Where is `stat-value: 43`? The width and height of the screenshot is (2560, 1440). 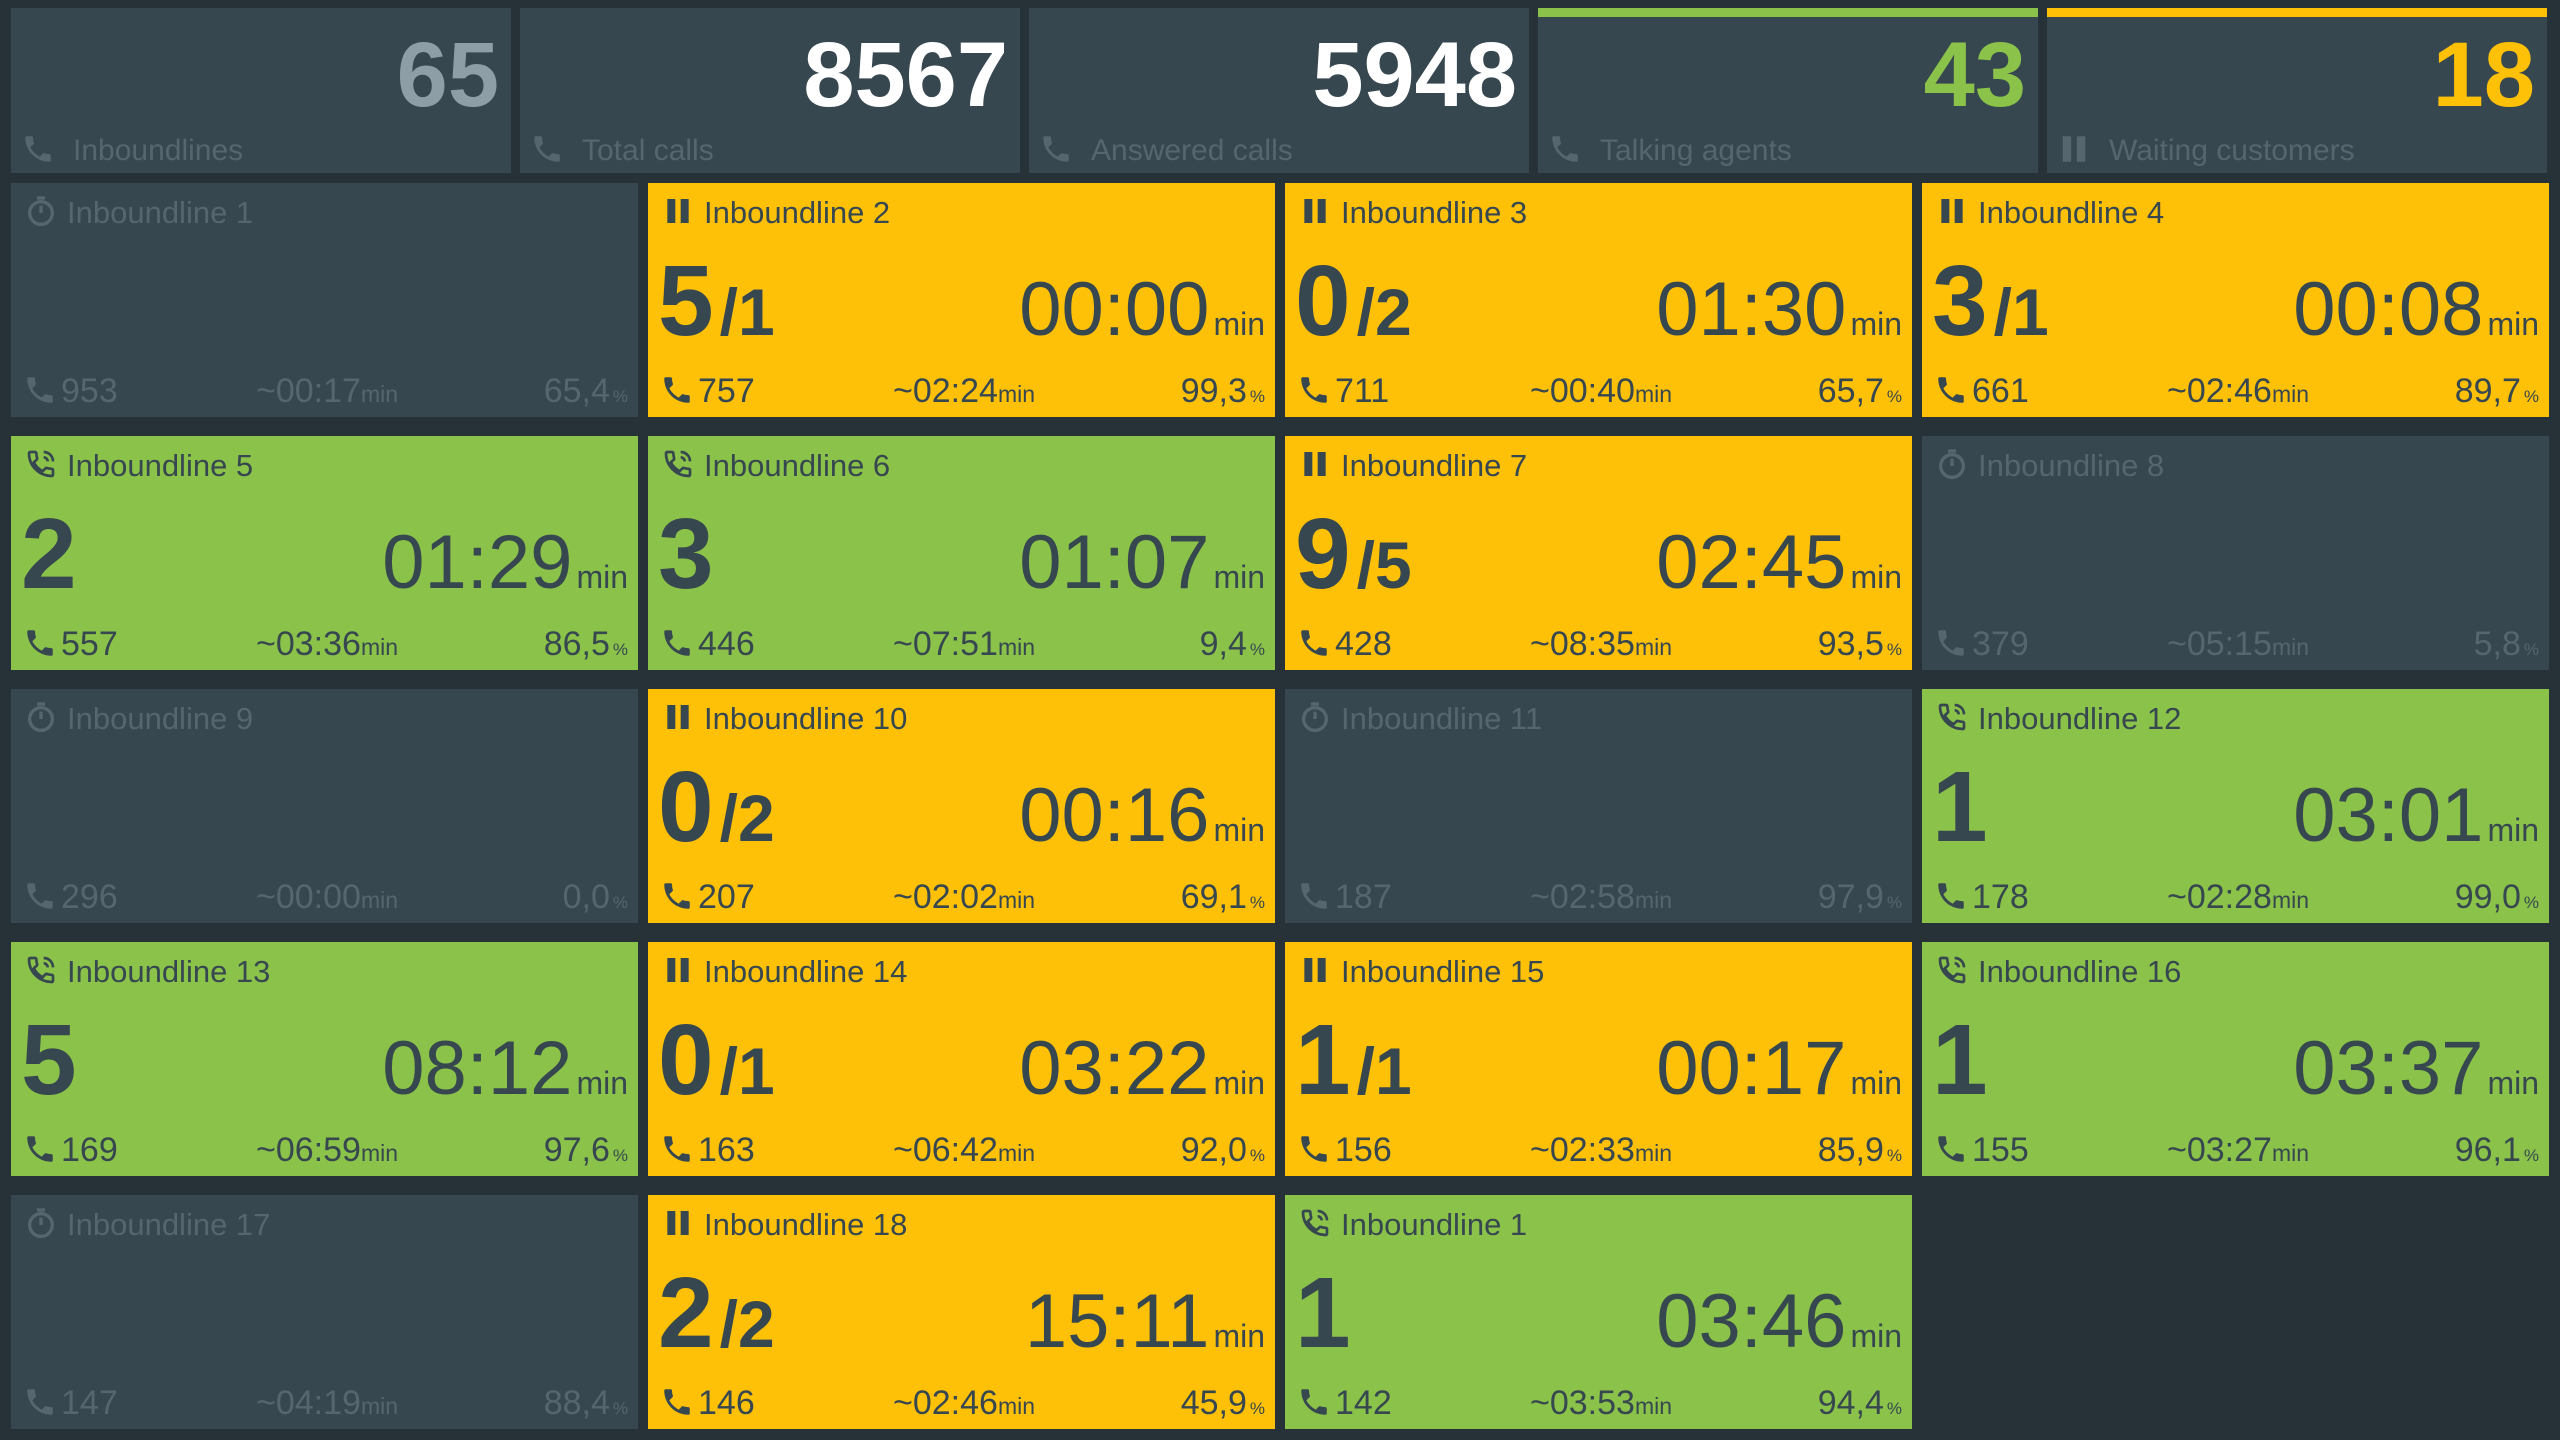
stat-value: 43 is located at coordinates (1975, 75).